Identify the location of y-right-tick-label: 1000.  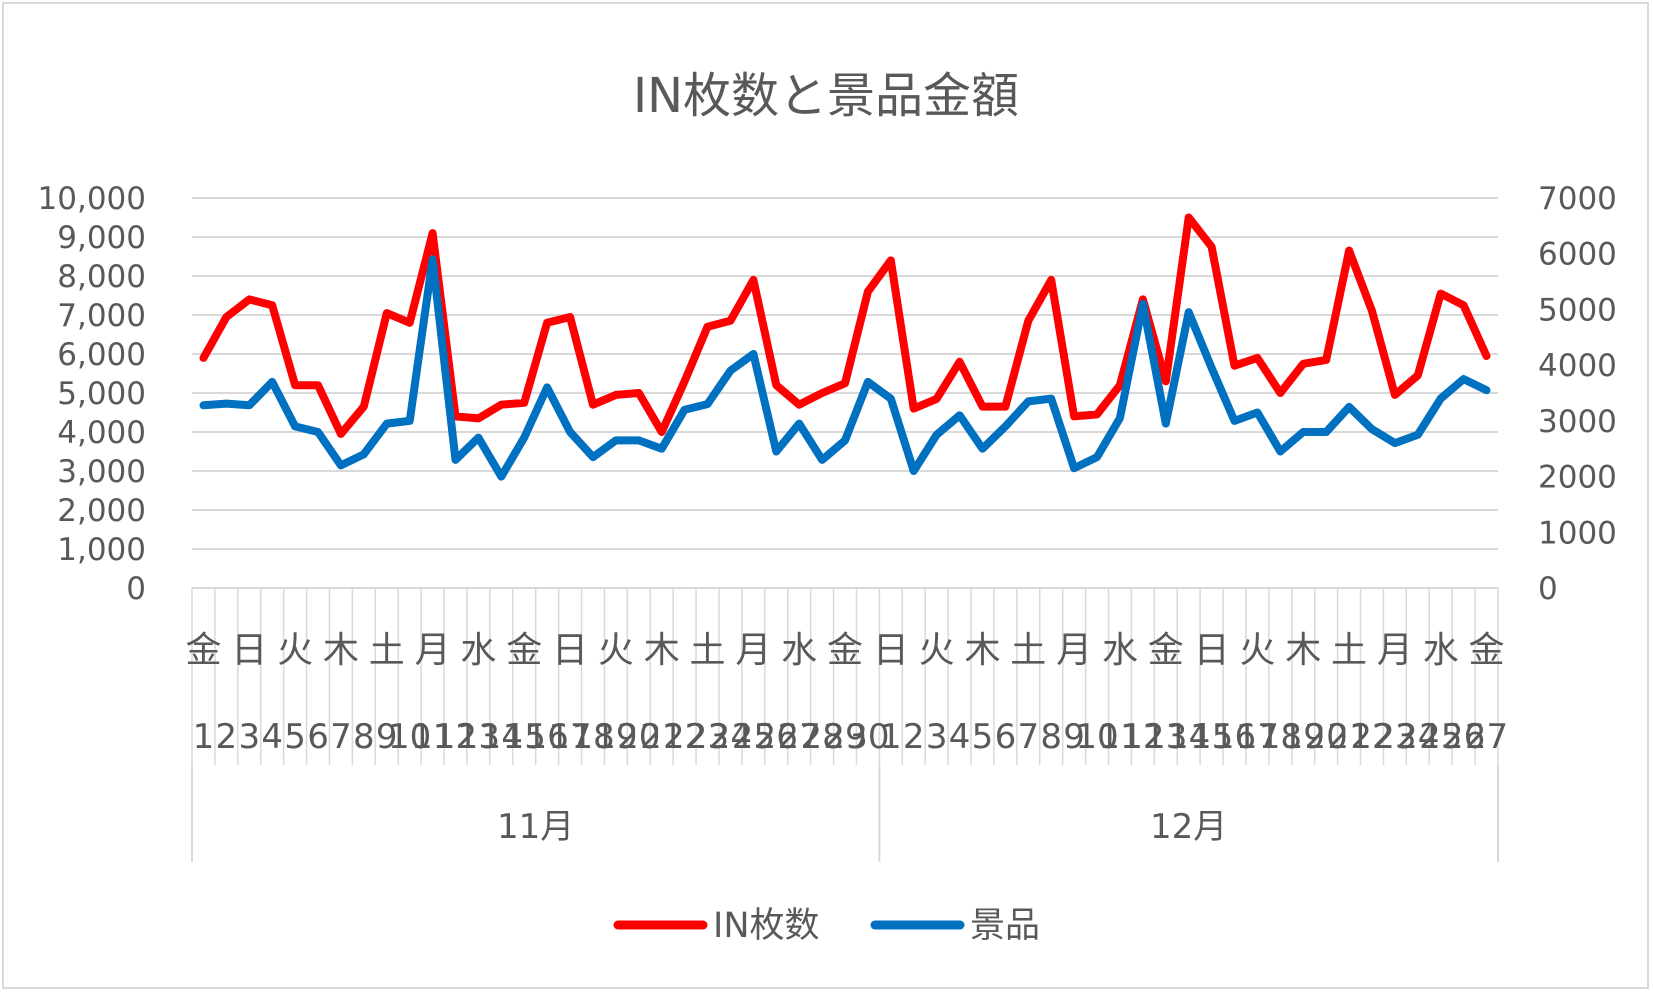
(1577, 533).